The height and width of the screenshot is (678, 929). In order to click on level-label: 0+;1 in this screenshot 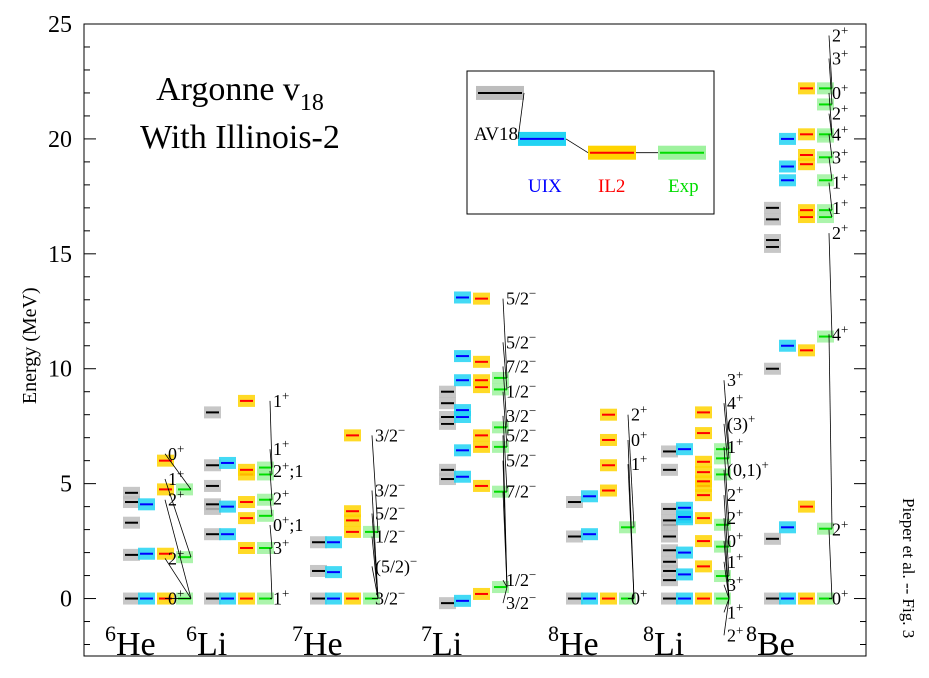, I will do `click(288, 523)`.